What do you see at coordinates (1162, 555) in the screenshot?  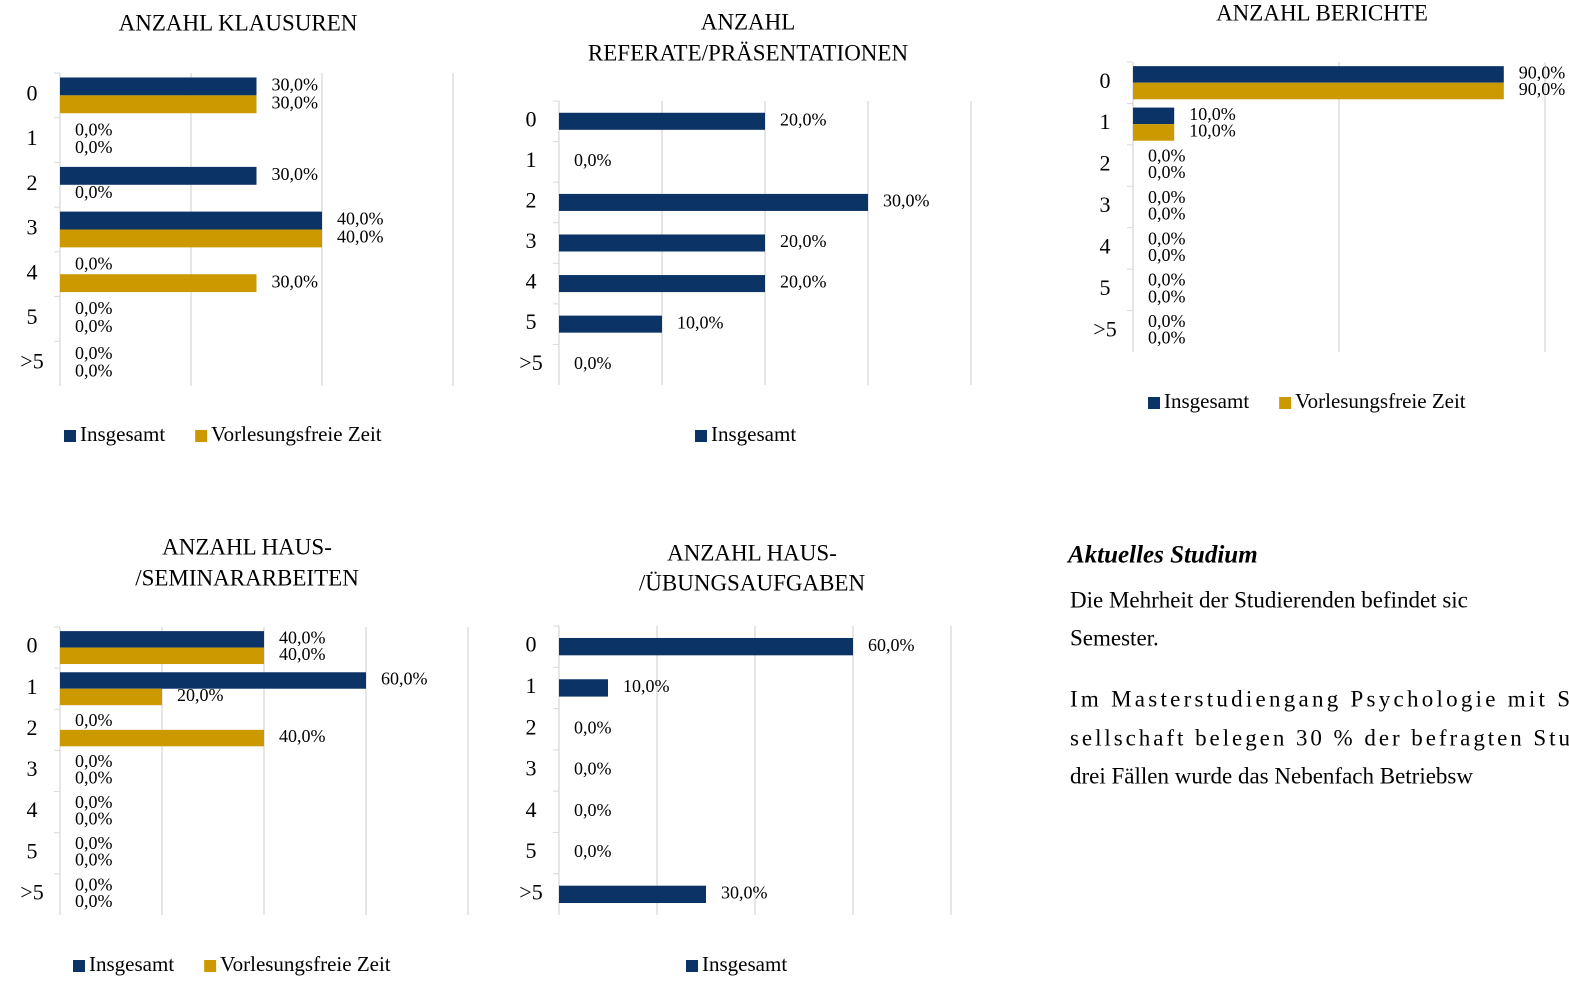 I see `section-heading: Aktuelles Studium` at bounding box center [1162, 555].